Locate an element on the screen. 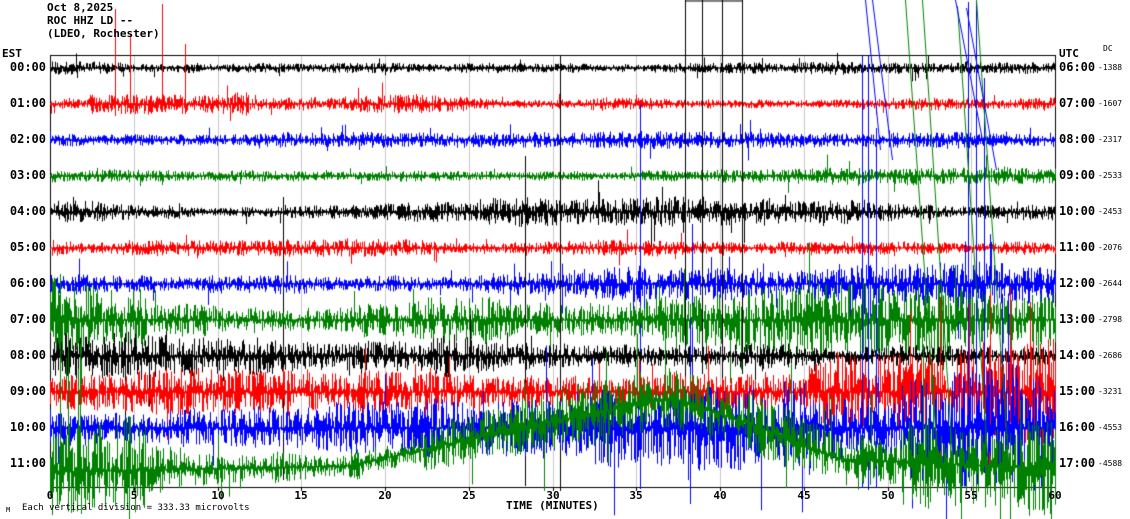  est-time-label: 08:00 is located at coordinates (27, 355).